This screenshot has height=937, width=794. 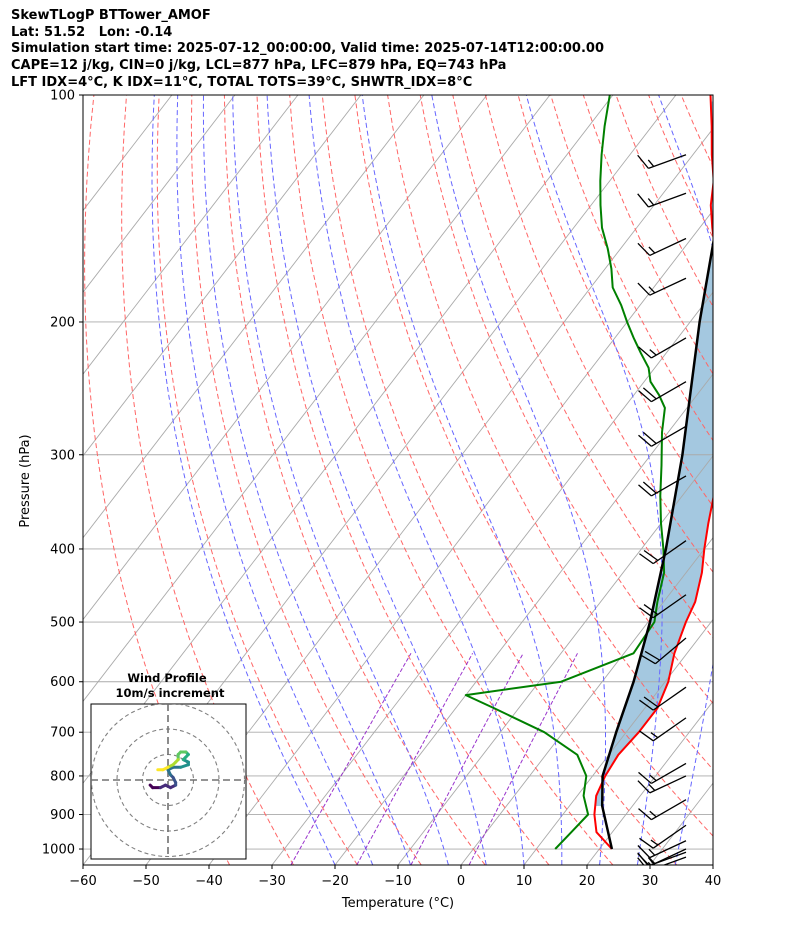 What do you see at coordinates (62, 815) in the screenshot?
I see `y-tick-label: 900` at bounding box center [62, 815].